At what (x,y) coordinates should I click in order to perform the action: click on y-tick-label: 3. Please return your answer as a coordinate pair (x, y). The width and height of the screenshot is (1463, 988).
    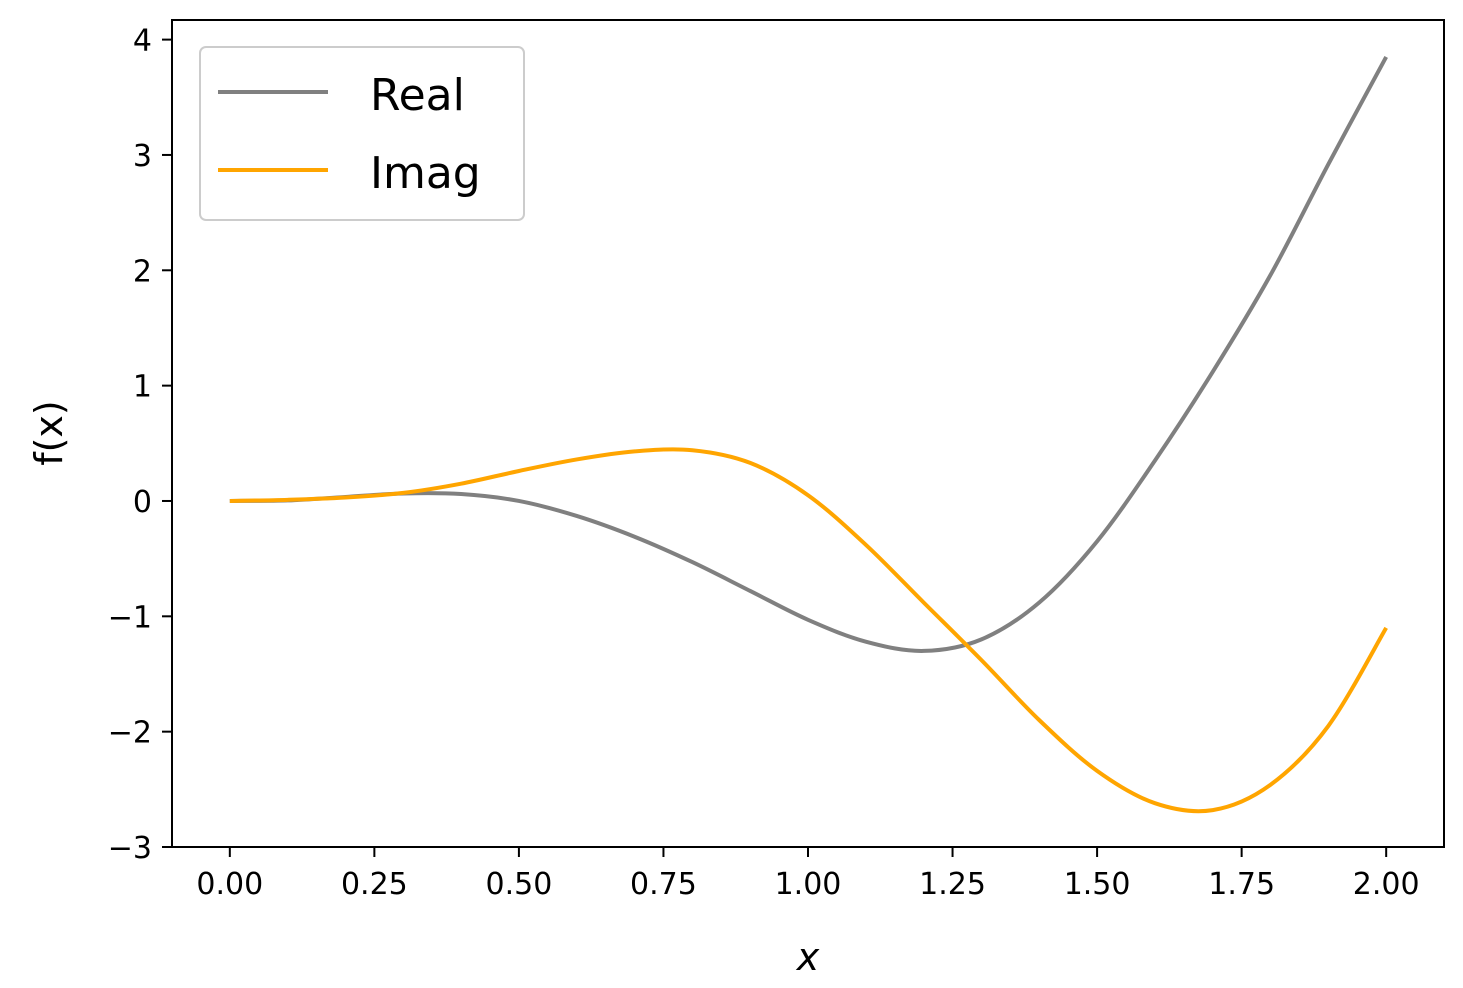
    Looking at the image, I should click on (142, 156).